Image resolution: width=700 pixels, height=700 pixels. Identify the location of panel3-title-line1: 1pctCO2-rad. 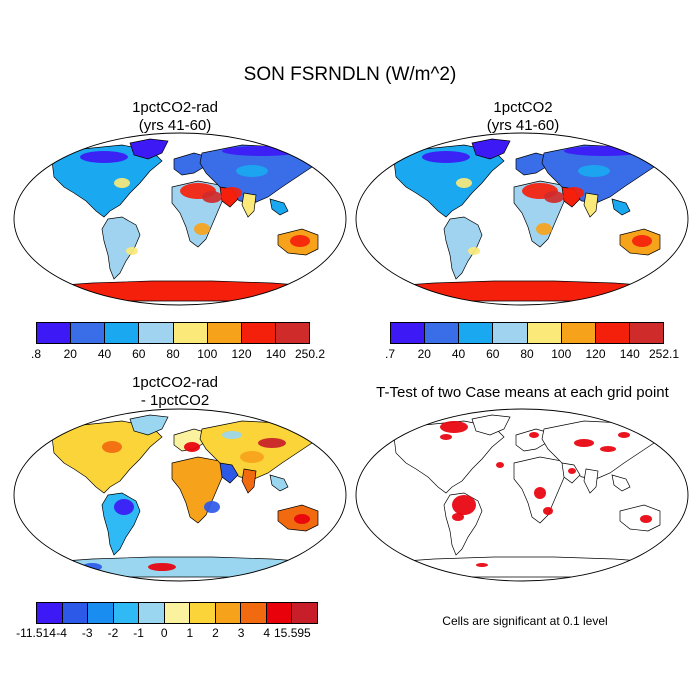
(175, 382).